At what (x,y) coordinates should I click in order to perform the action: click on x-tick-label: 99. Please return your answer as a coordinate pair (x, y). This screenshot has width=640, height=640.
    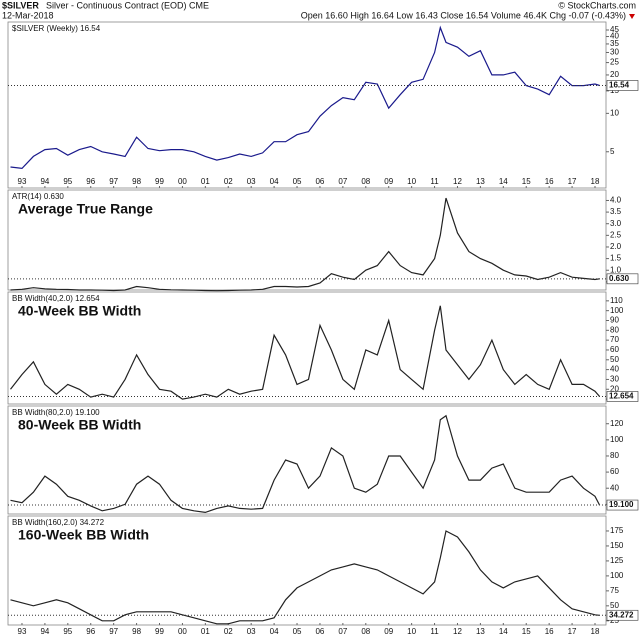
    Looking at the image, I should click on (159, 631).